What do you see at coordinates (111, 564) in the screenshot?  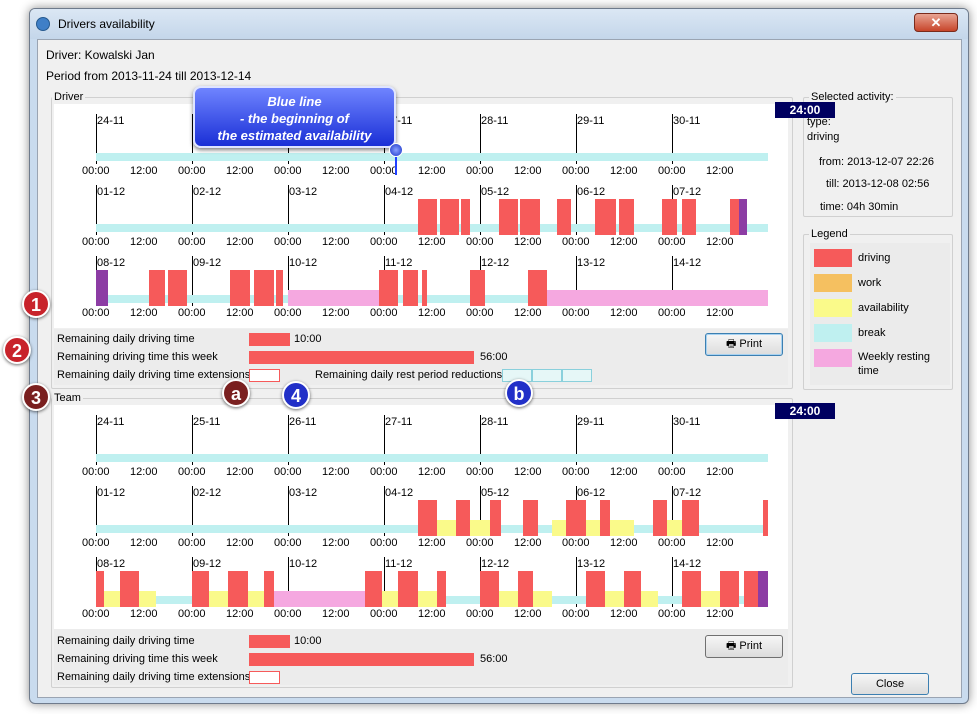 I see `date-label: 08-12` at bounding box center [111, 564].